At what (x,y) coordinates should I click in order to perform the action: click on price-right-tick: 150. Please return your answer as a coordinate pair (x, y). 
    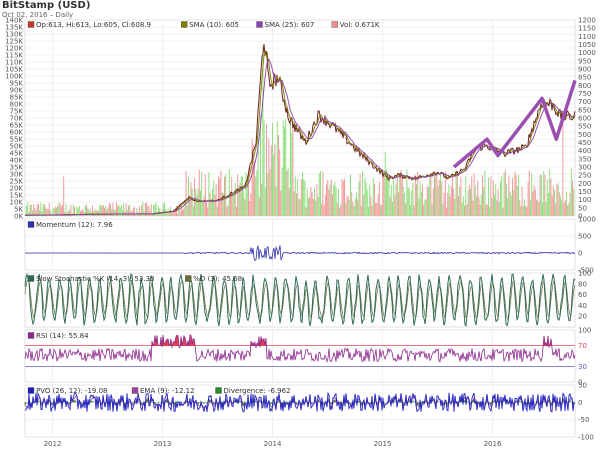
    Looking at the image, I should click on (584, 192).